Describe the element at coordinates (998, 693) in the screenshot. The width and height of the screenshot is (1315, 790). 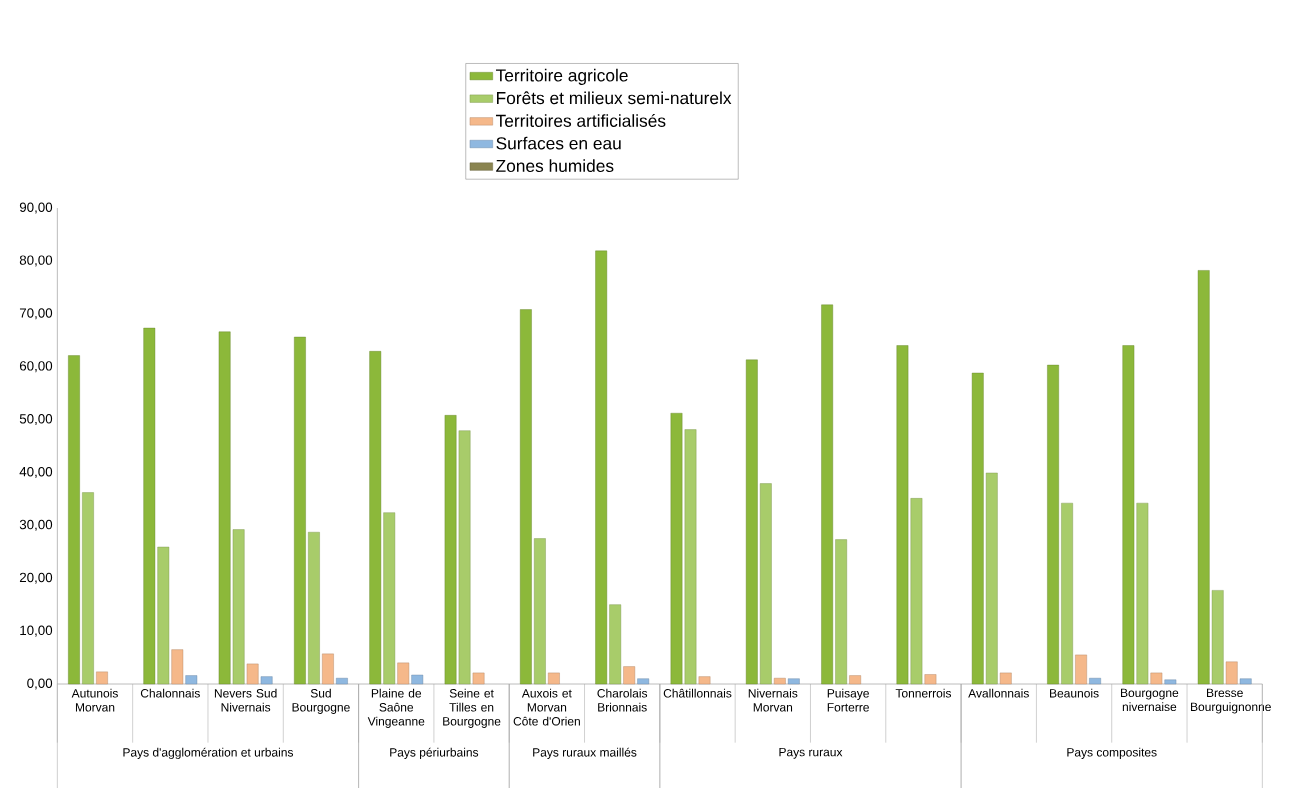
I see `x-tick-label: Avallonnais` at that location.